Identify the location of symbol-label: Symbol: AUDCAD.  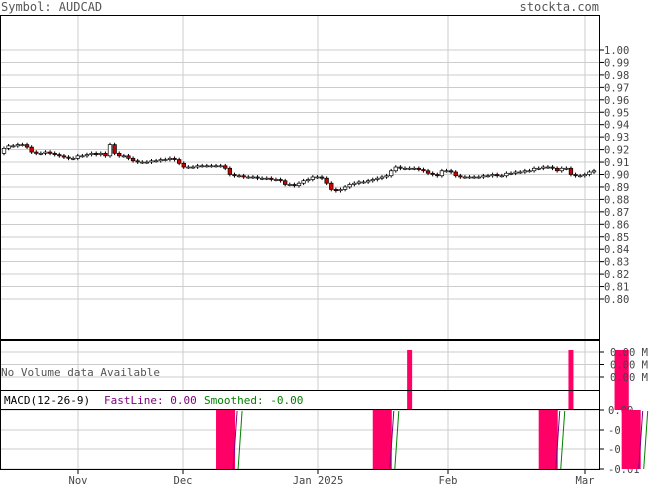
(51, 7).